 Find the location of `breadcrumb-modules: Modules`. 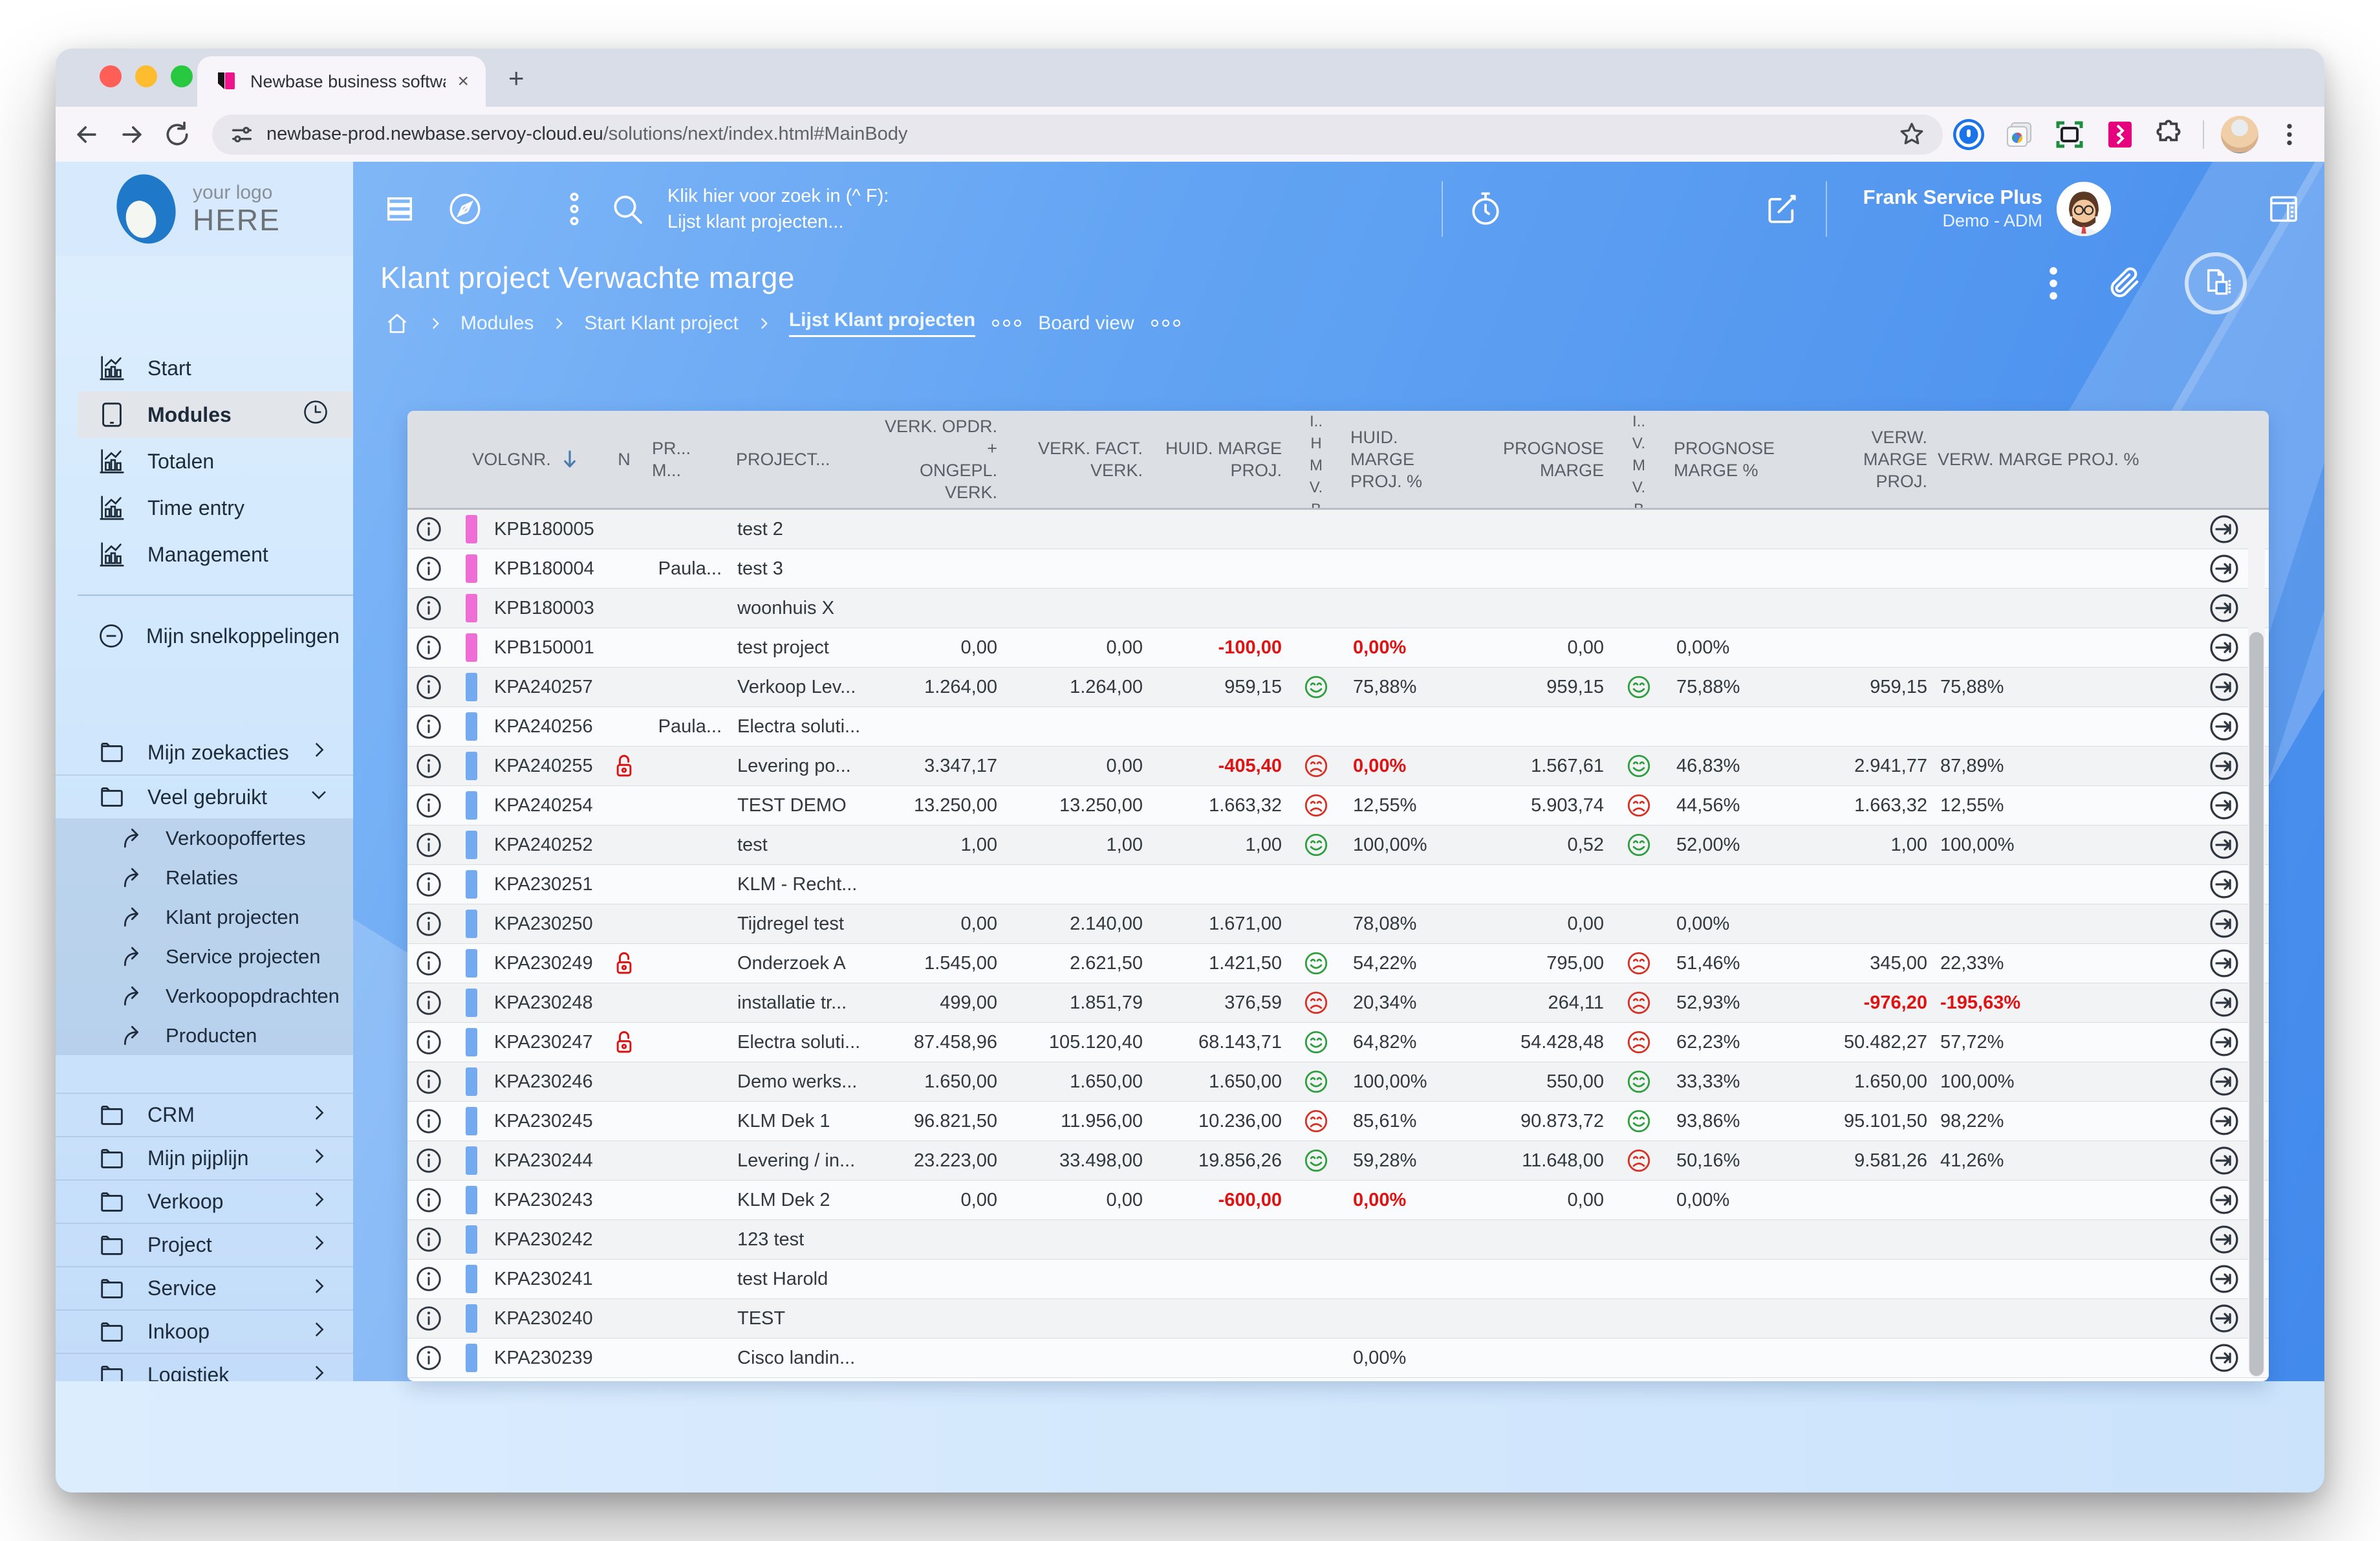

breadcrumb-modules: Modules is located at coordinates (497, 323).